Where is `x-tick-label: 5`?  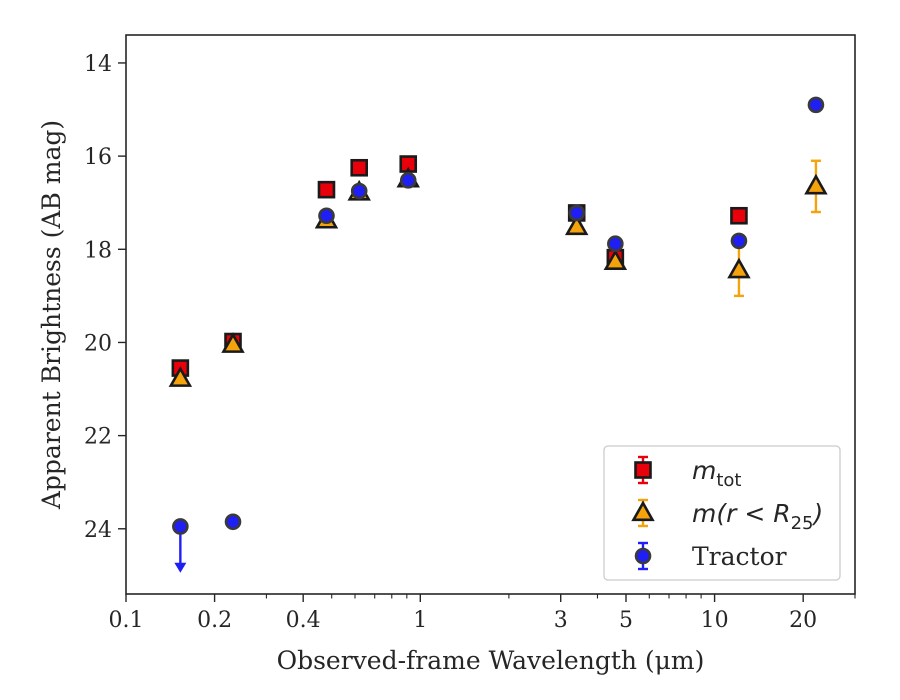
x-tick-label: 5 is located at coordinates (626, 620).